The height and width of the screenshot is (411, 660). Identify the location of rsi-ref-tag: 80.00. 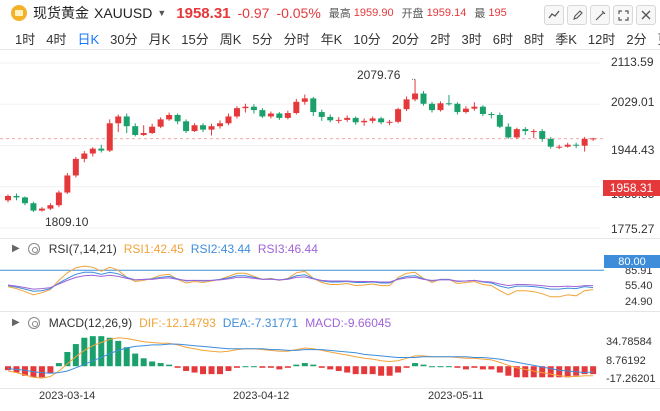
(632, 261).